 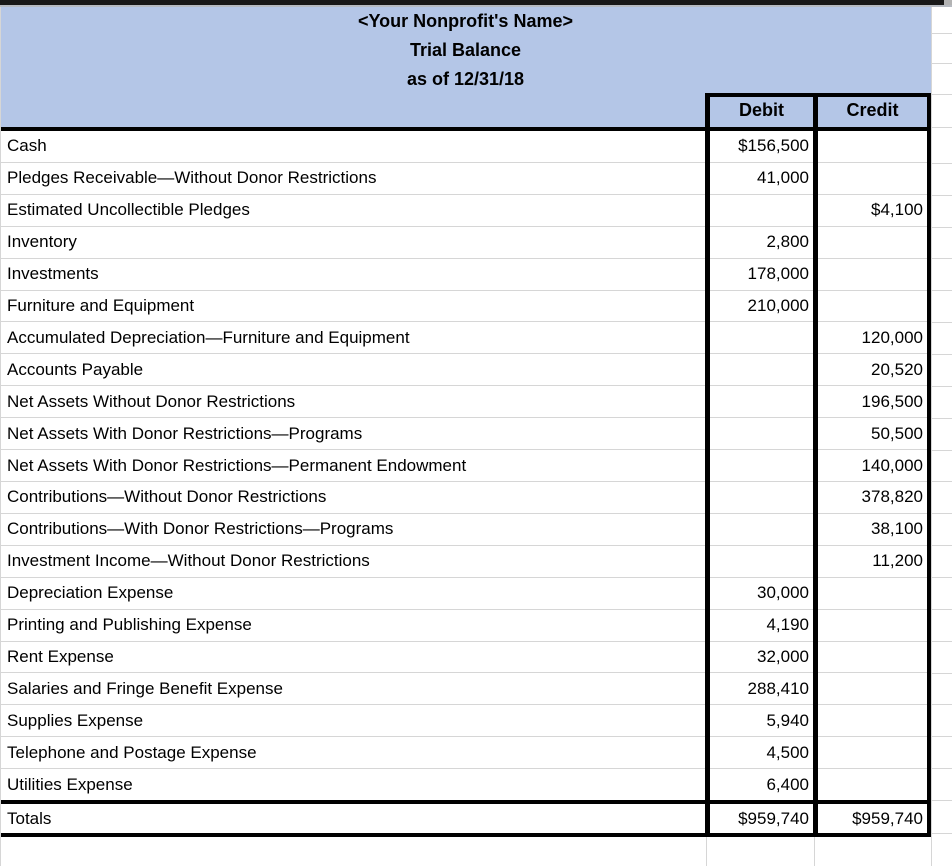 What do you see at coordinates (129, 625) in the screenshot?
I see `account-label-cell: Printing and Publishing Expense` at bounding box center [129, 625].